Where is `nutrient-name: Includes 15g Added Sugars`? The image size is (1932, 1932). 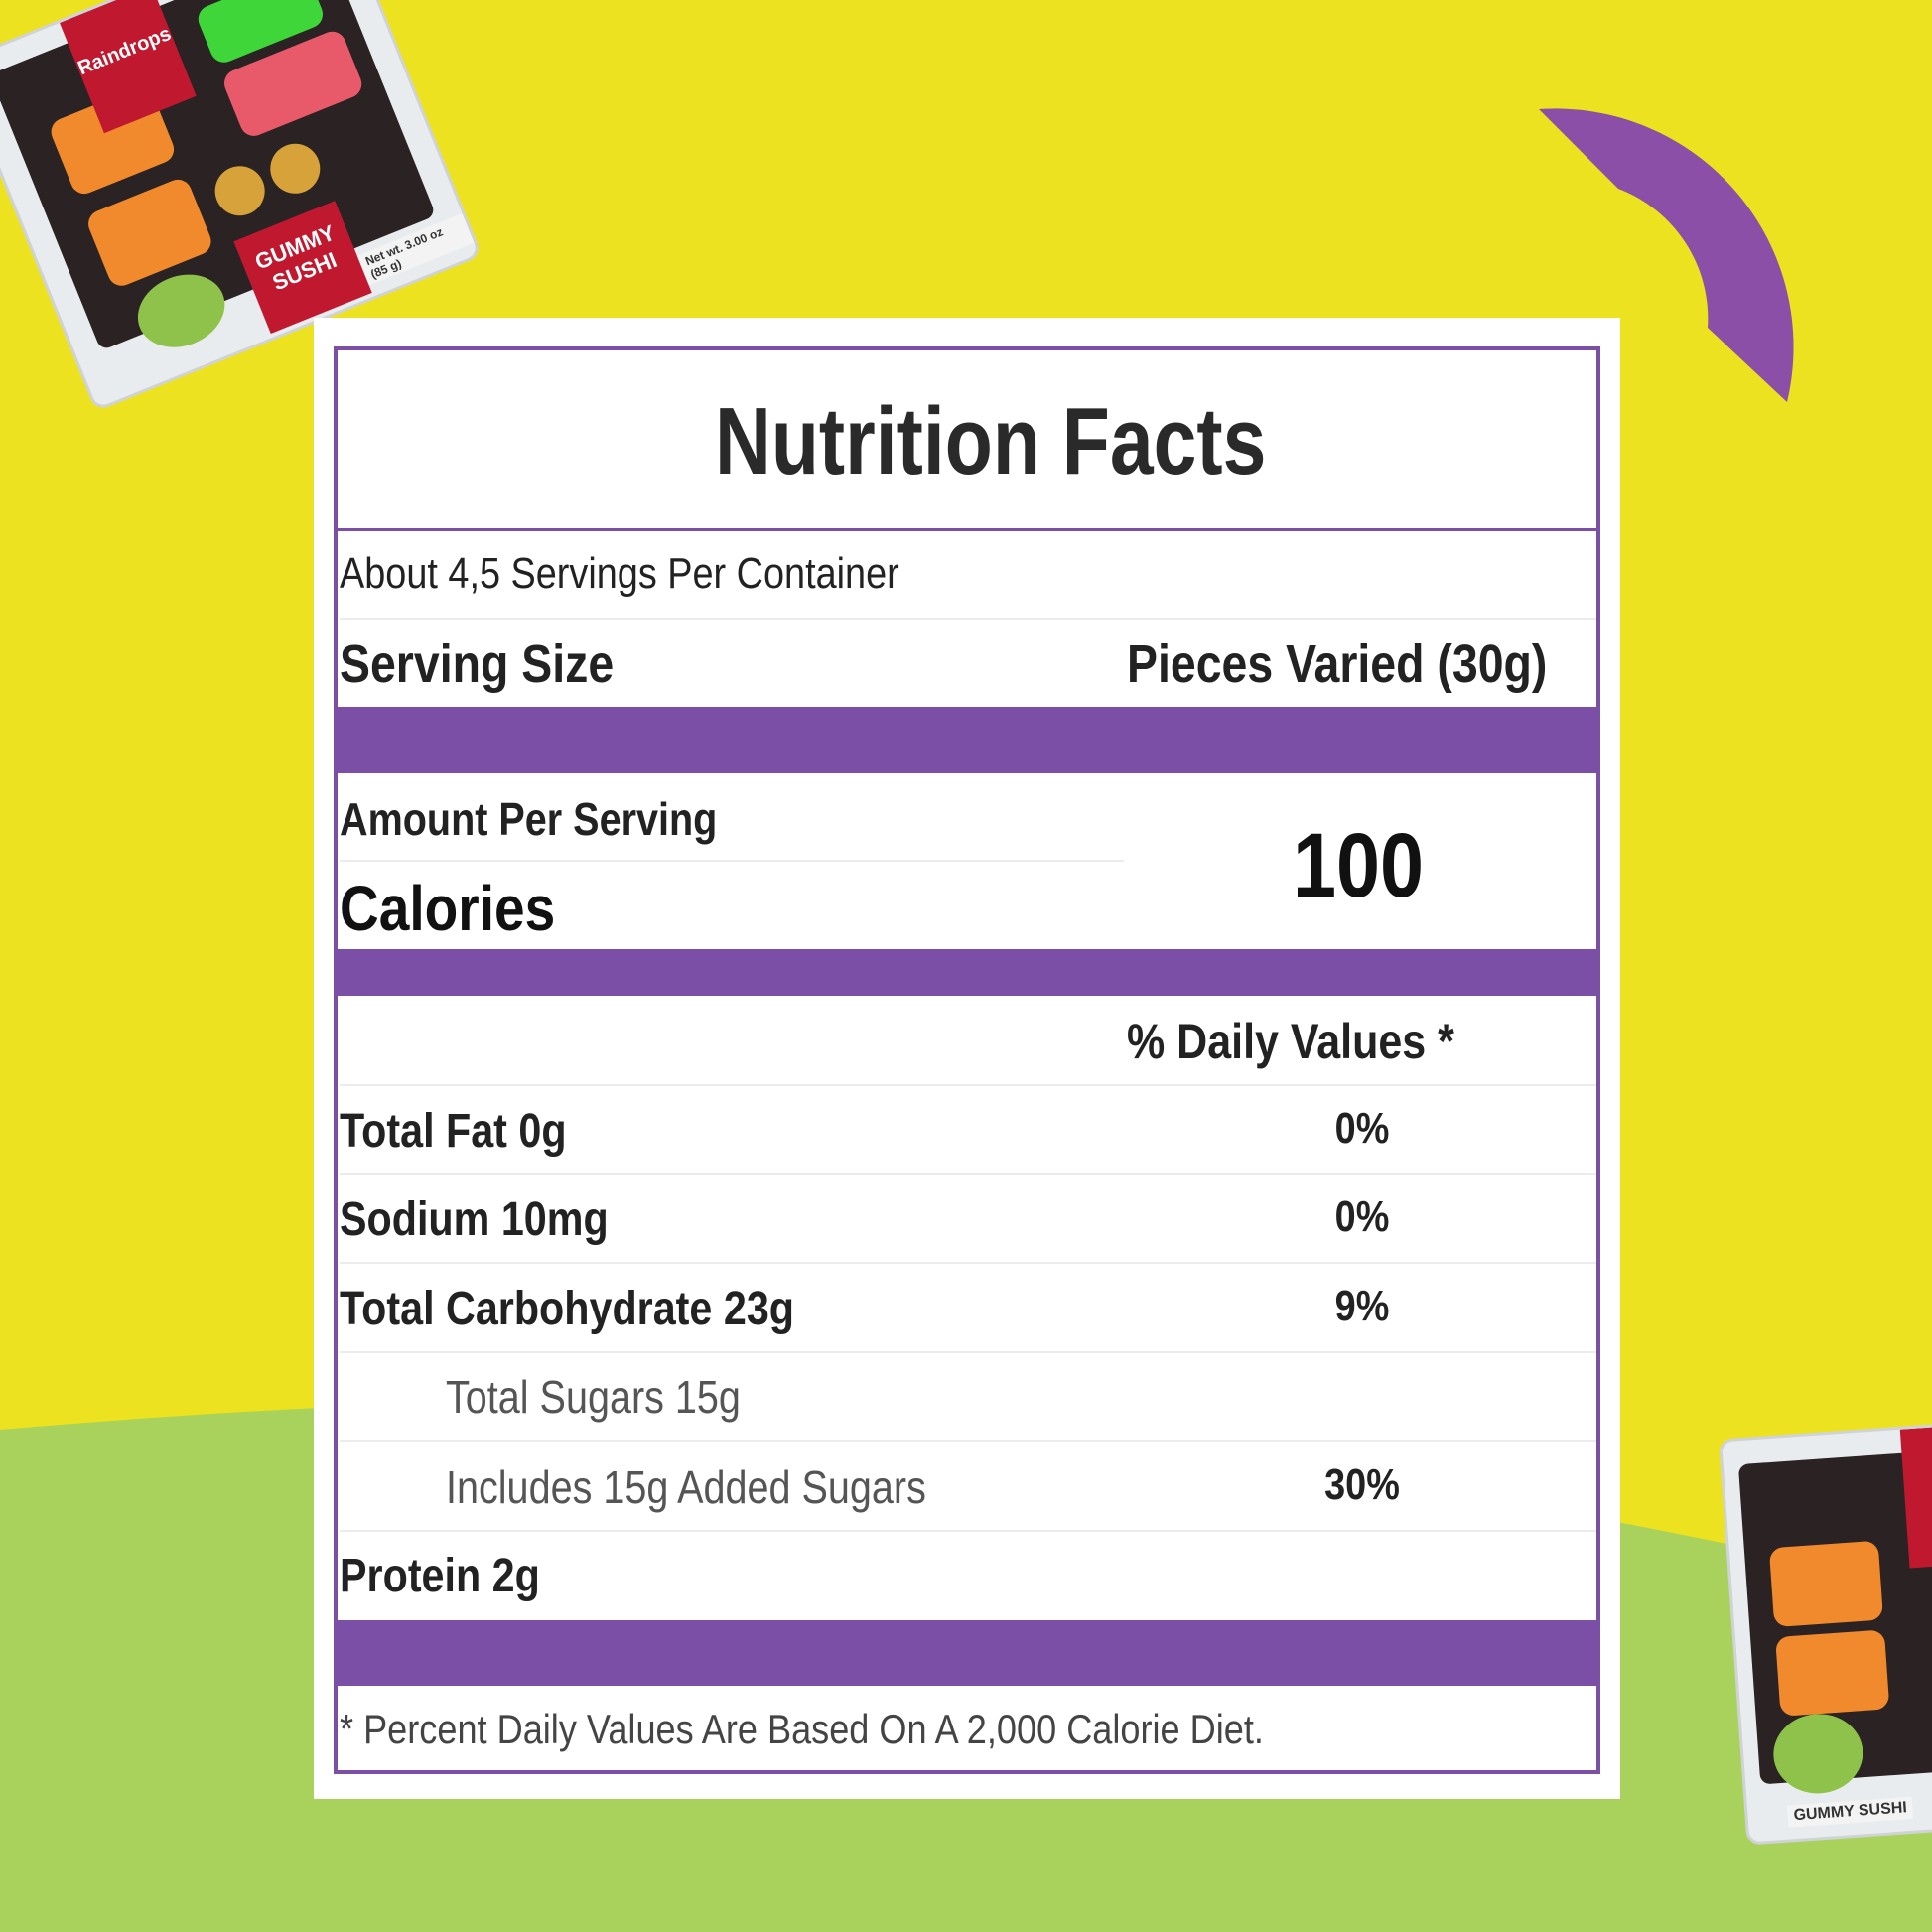 nutrient-name: Includes 15g Added Sugars is located at coordinates (686, 1487).